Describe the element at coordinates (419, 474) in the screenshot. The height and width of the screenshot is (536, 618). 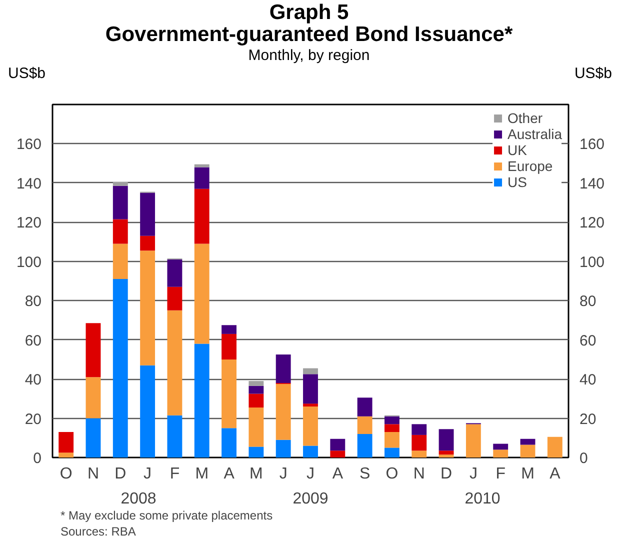
I see `x-tick-label: N` at that location.